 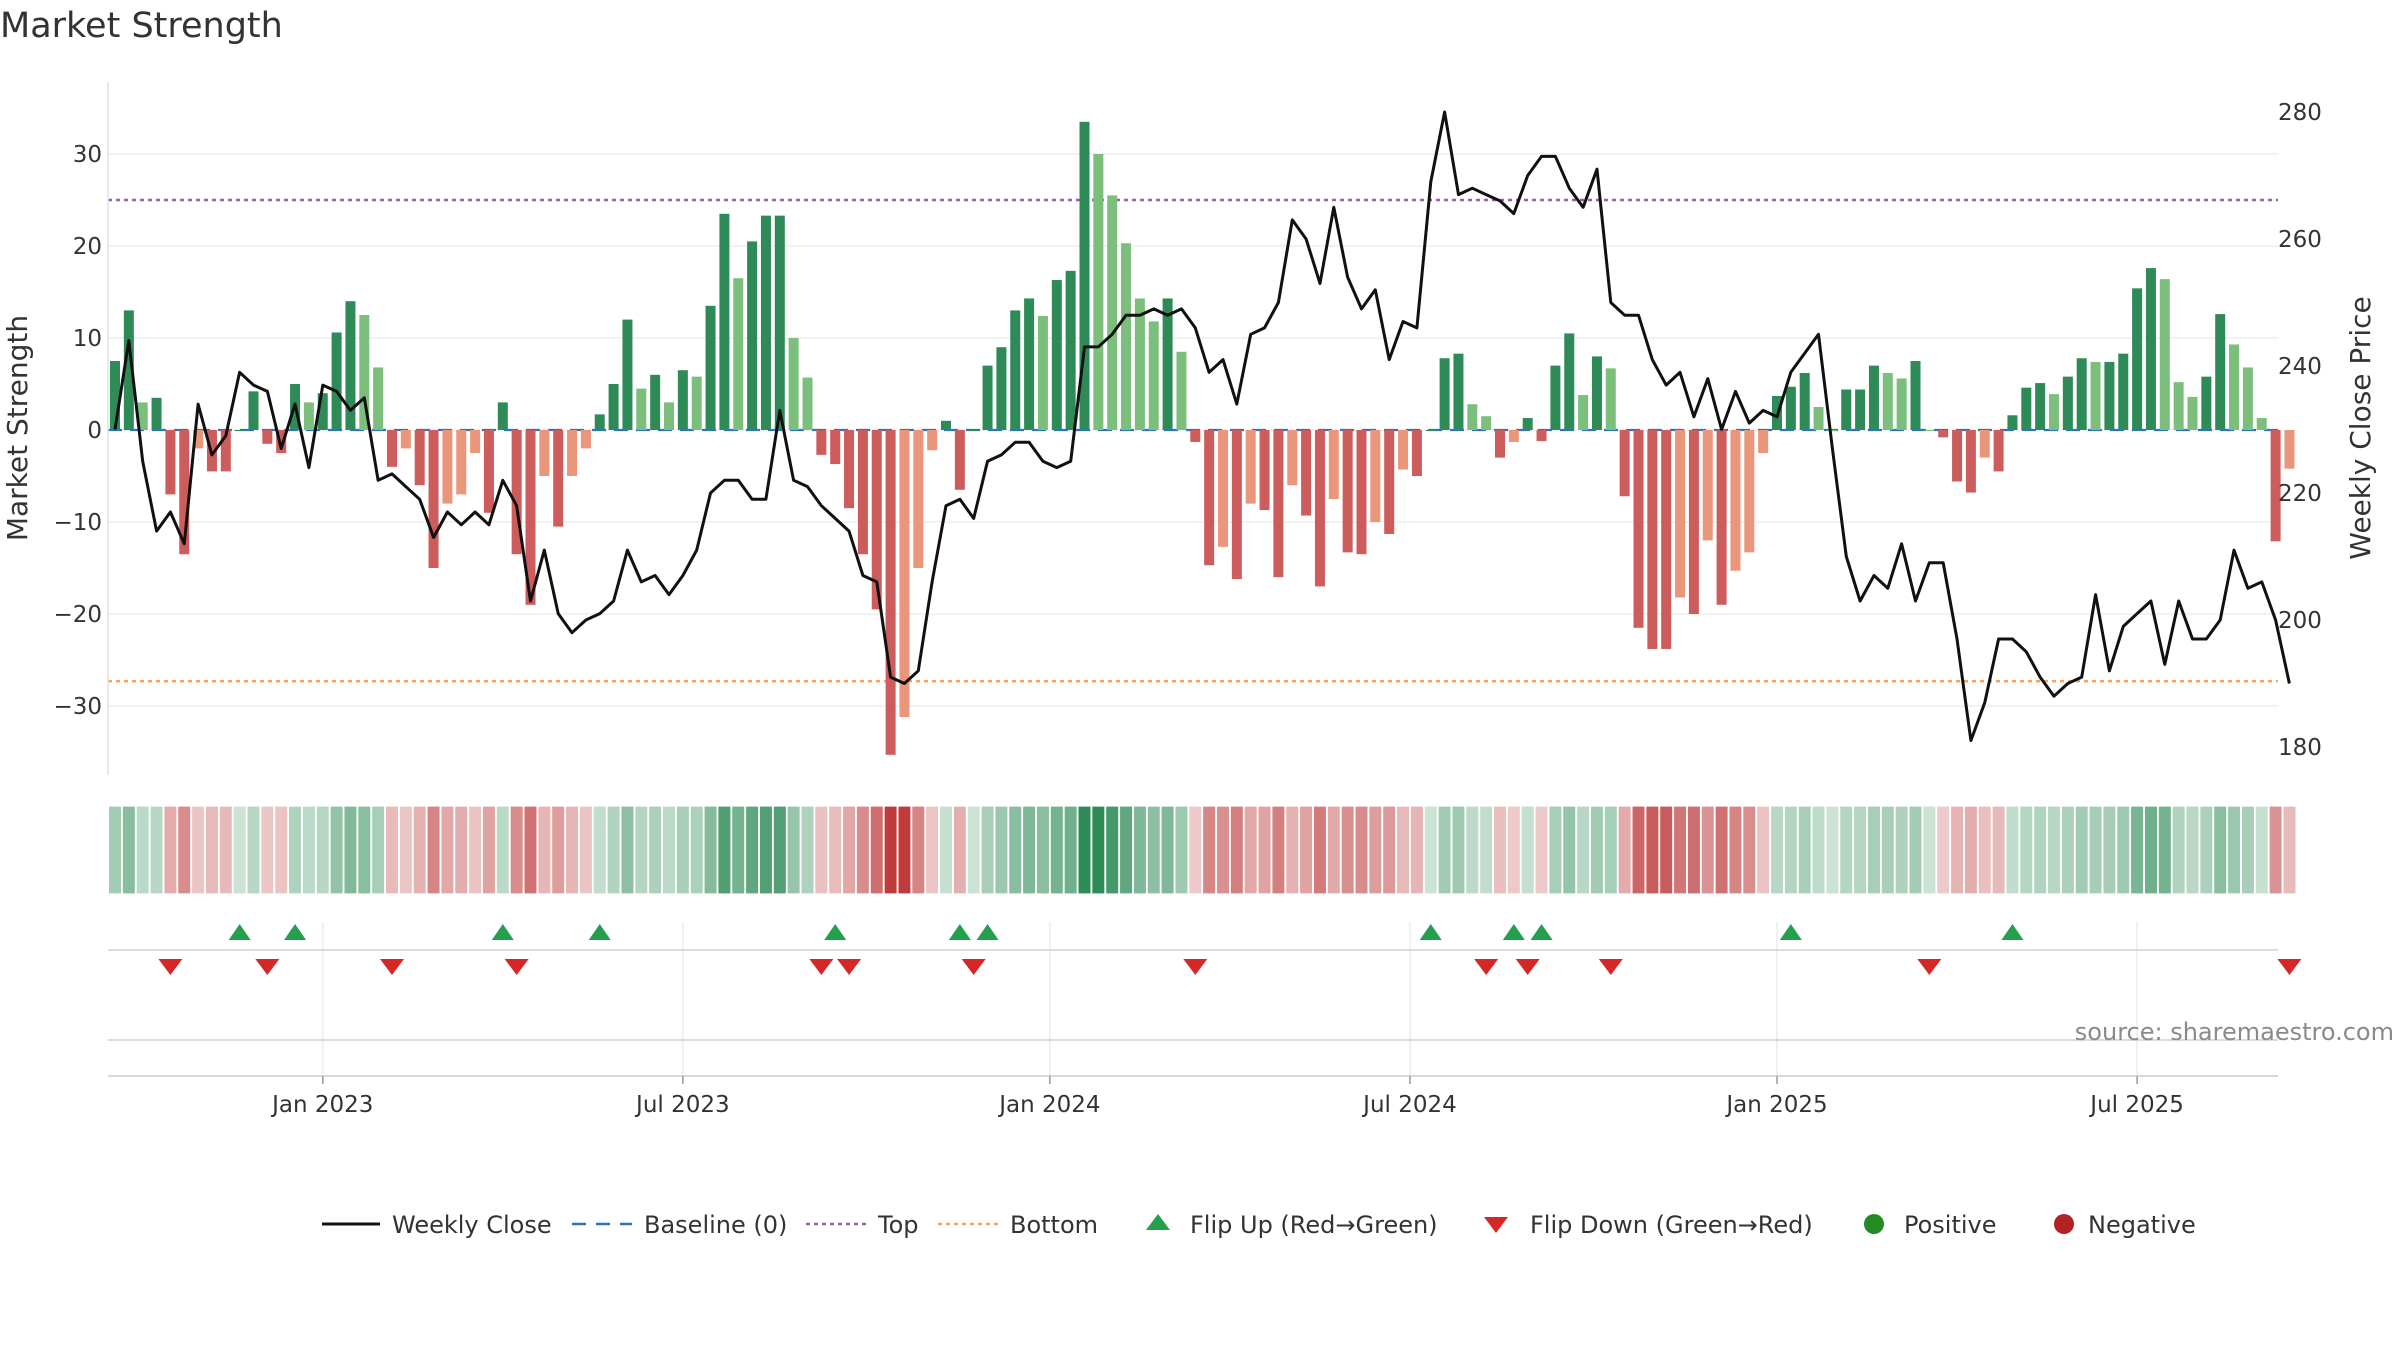 I want to click on chart-title: Market Strength, so click(x=141, y=26).